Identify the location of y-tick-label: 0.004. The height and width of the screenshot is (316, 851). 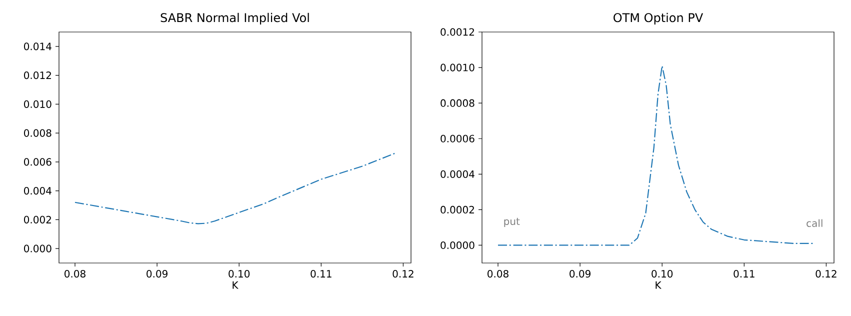
(38, 191).